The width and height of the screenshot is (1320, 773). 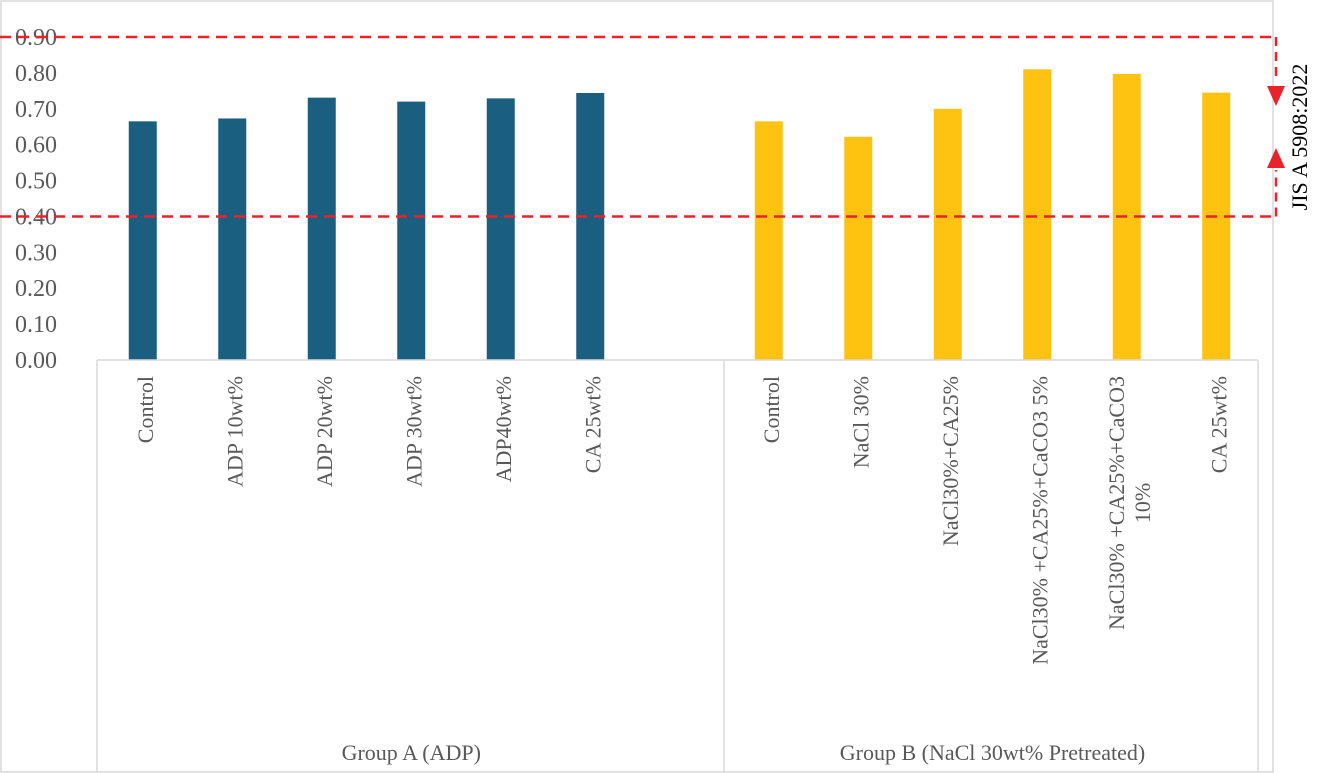 I want to click on category-label: ADP40wt%, so click(x=503, y=429).